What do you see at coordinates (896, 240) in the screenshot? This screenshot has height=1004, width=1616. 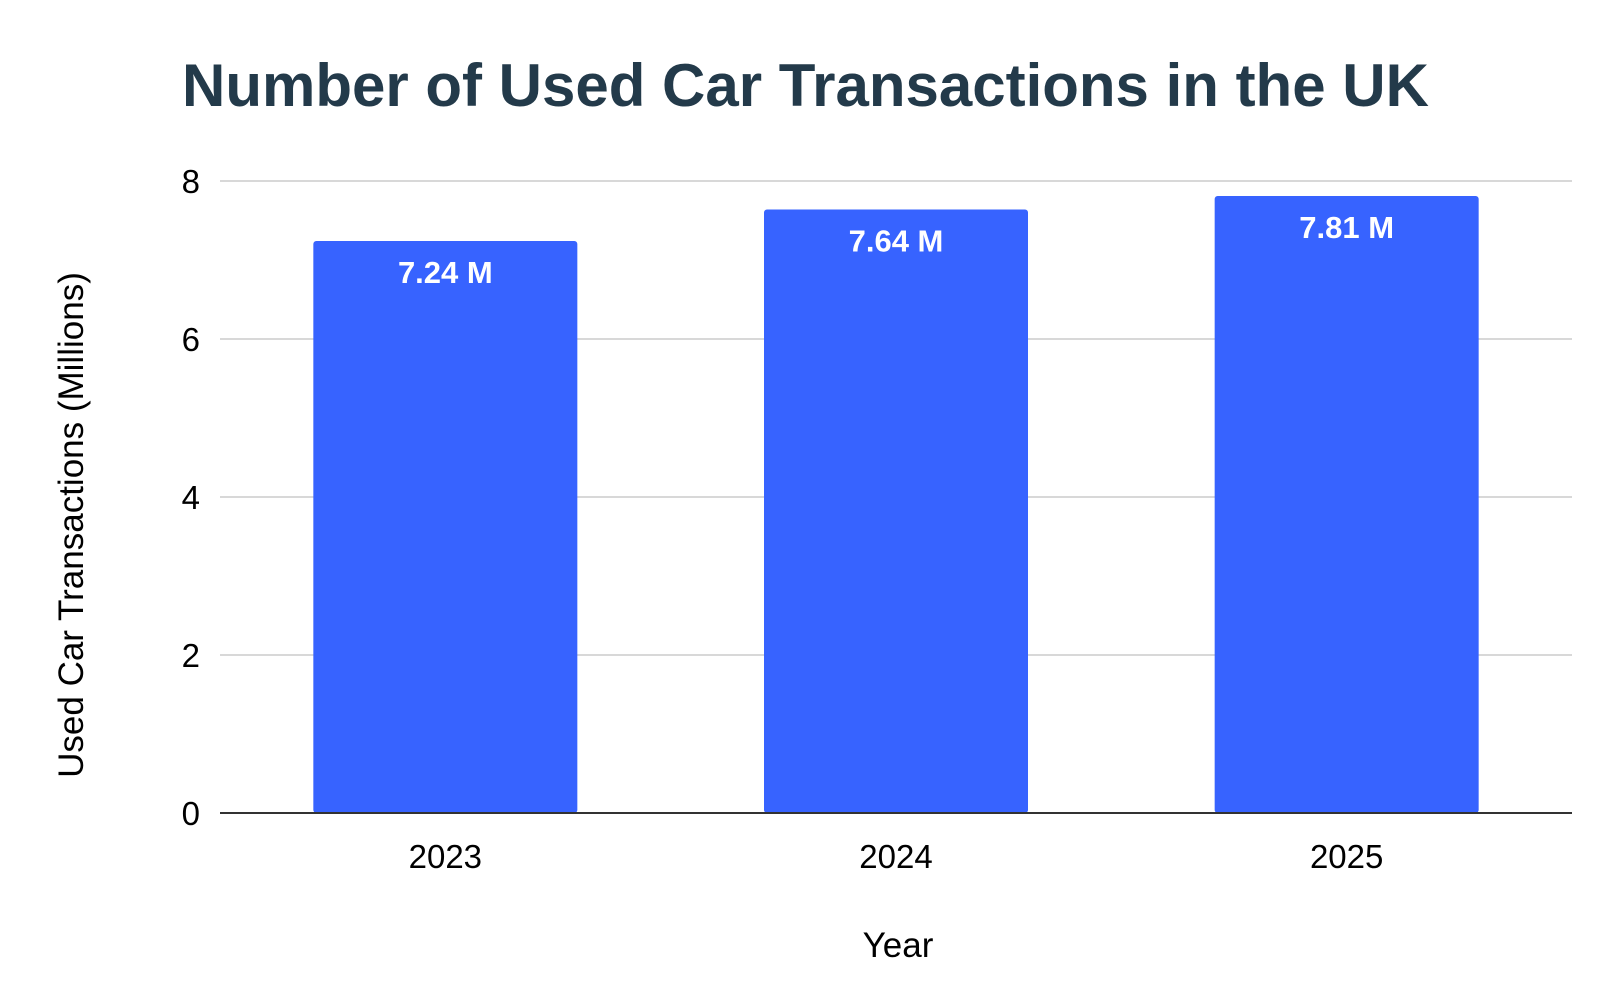 I see `bar-value-label: 7.64 M` at bounding box center [896, 240].